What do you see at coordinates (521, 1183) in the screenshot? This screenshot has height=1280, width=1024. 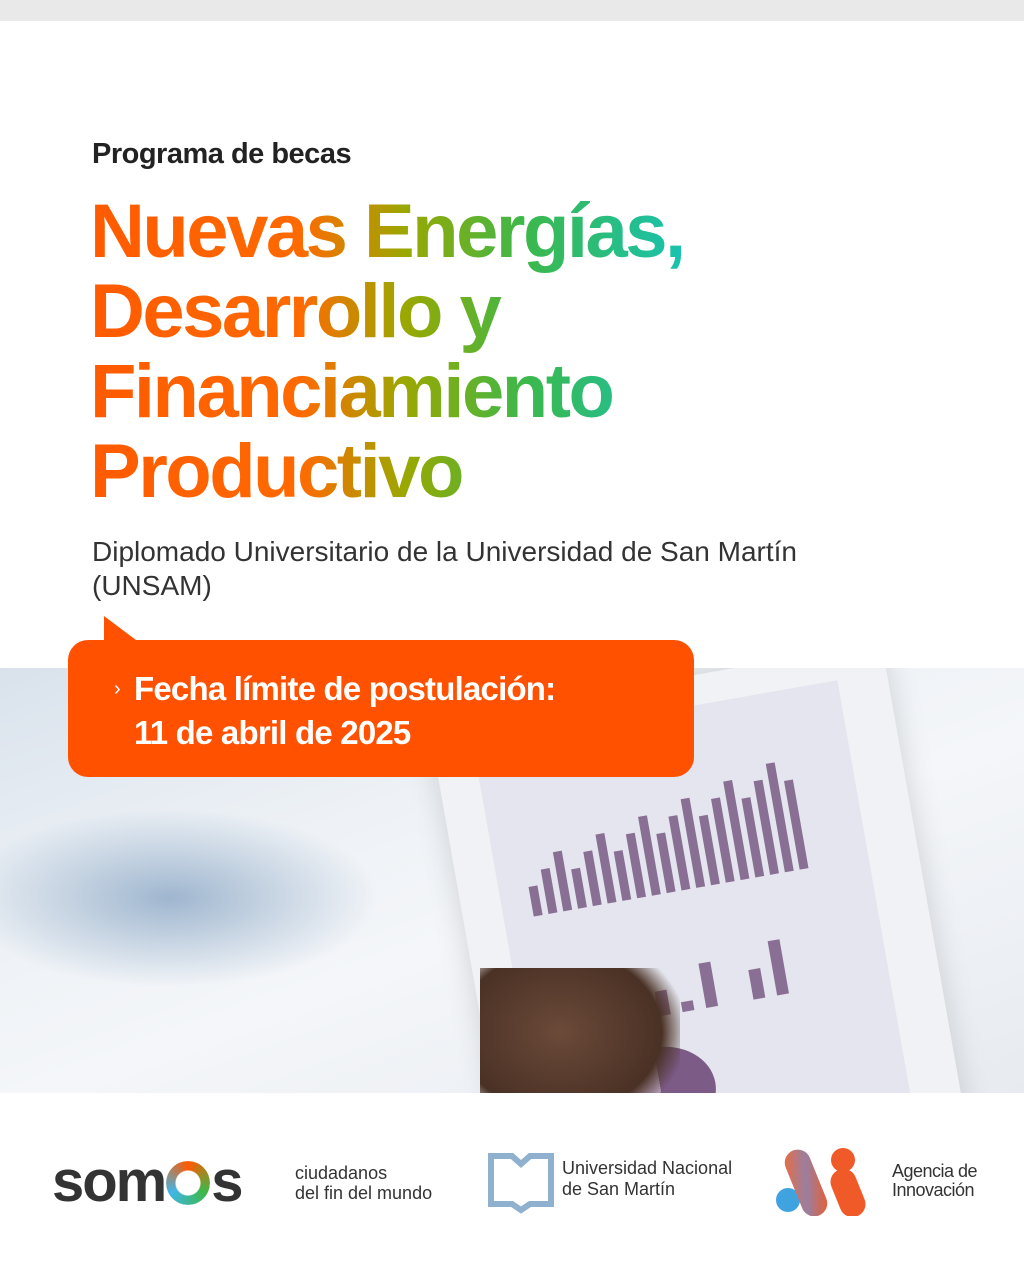 I see `unsam-book-icon` at bounding box center [521, 1183].